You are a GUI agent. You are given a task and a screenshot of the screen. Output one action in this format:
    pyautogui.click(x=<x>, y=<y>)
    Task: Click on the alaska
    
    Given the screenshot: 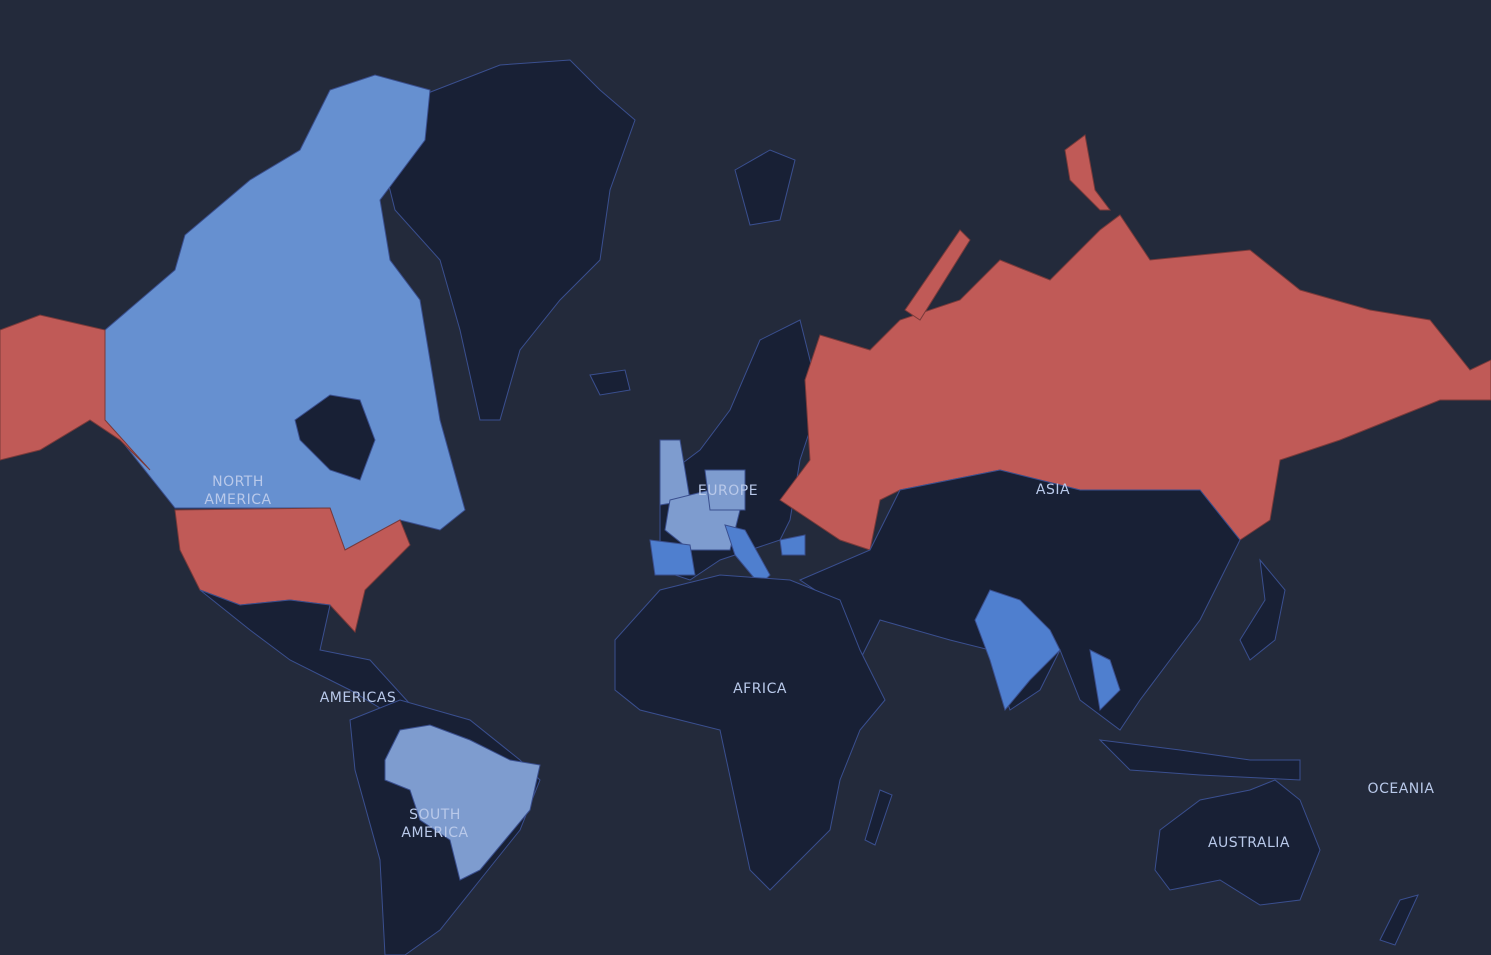 What is the action you would take?
    pyautogui.click(x=75, y=392)
    